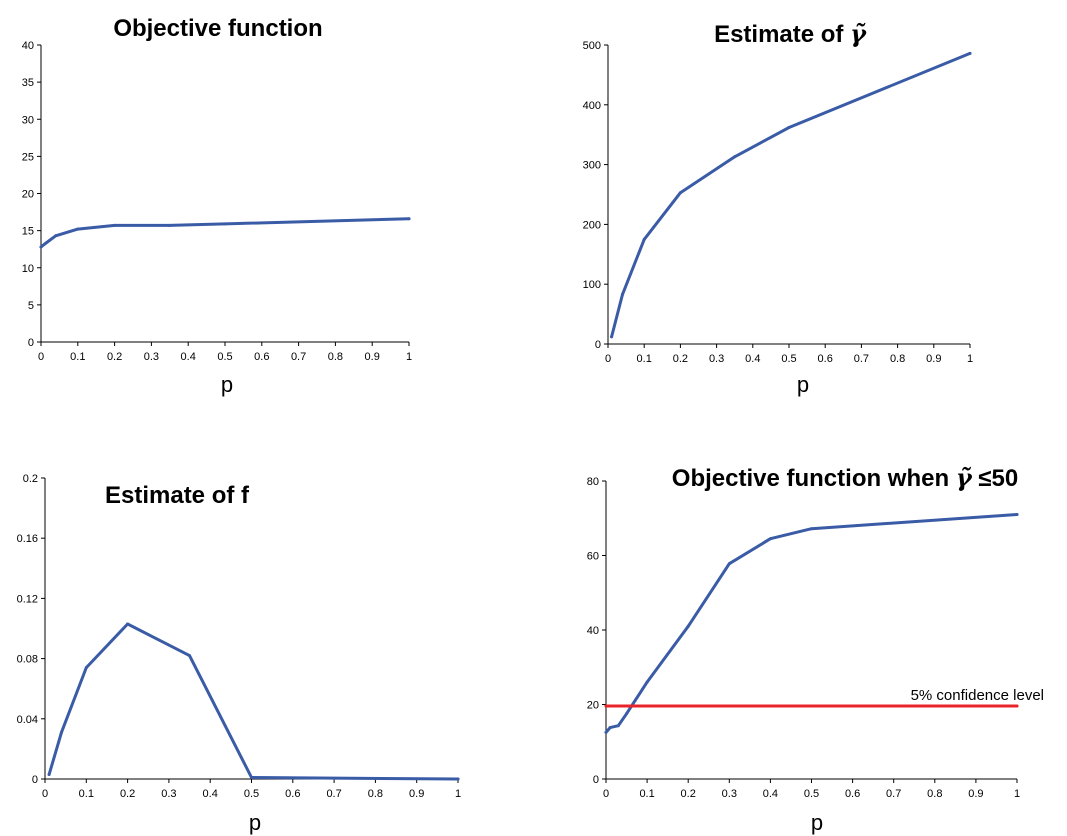 The image size is (1067, 836). Describe the element at coordinates (27, 720) in the screenshot. I see `y-tick-label: 0.04` at that location.